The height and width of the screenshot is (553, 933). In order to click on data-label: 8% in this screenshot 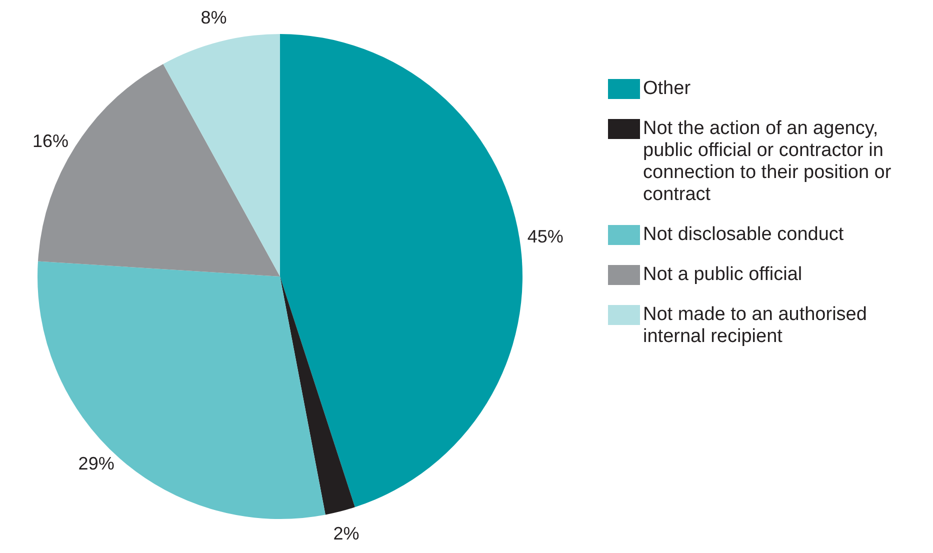, I will do `click(213, 17)`.